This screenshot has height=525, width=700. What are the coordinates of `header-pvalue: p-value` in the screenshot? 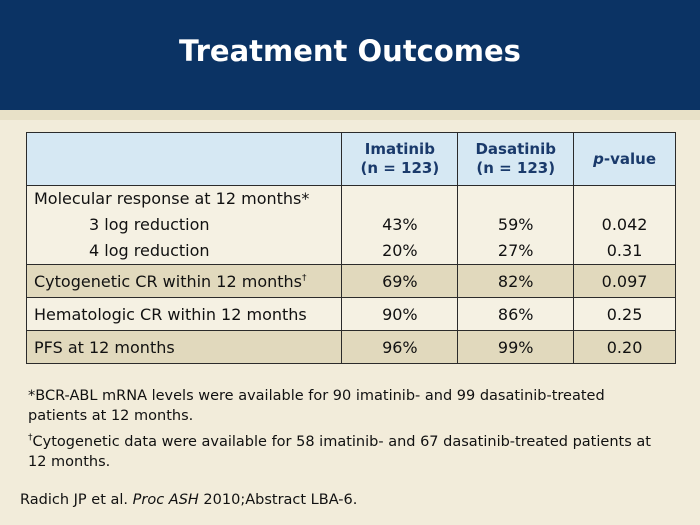 It's located at (624, 159).